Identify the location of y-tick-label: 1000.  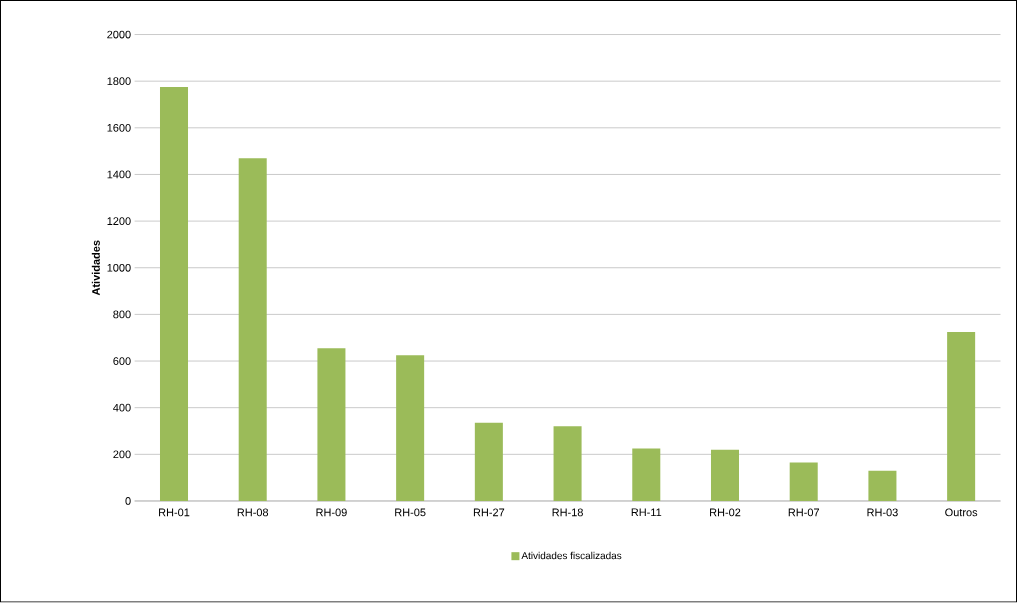
(119, 268).